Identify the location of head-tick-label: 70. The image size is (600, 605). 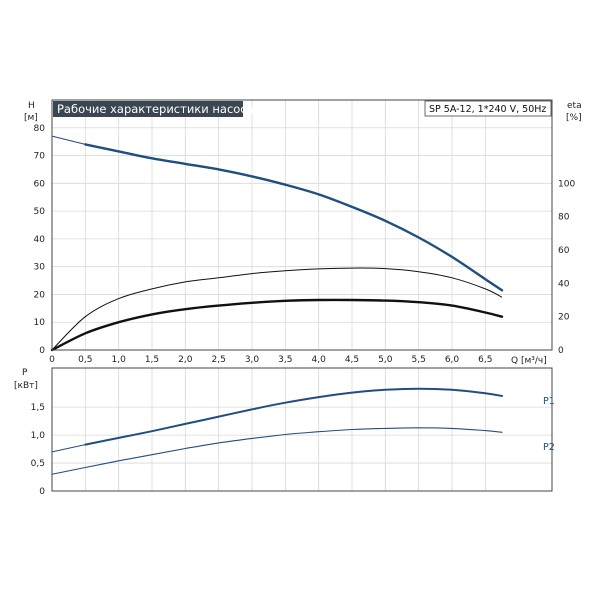
(40, 157).